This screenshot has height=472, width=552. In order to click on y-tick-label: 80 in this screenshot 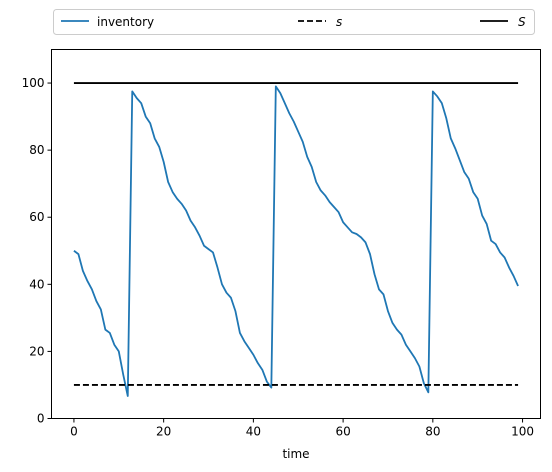, I will do `click(36, 150)`.